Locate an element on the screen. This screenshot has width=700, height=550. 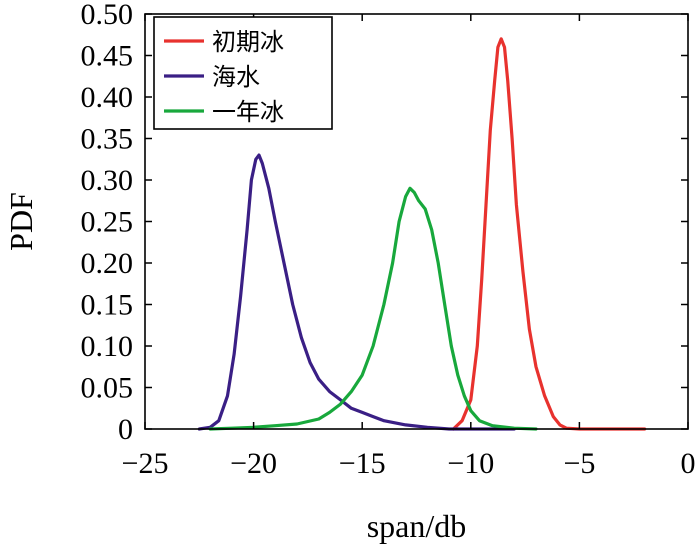
x-tick-label: −25 is located at coordinates (145, 463).